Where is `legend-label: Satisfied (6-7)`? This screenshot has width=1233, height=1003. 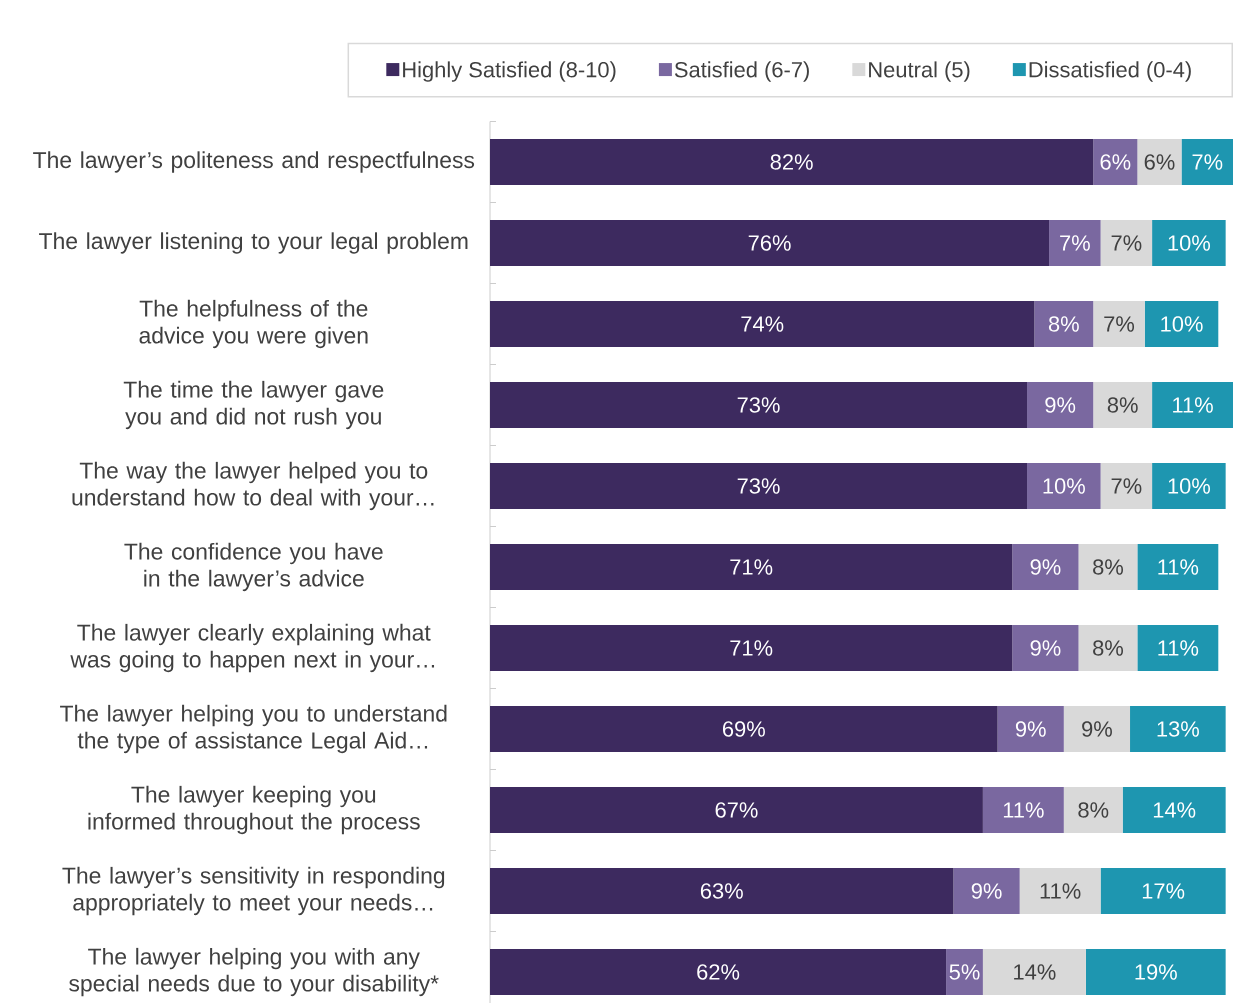 legend-label: Satisfied (6-7) is located at coordinates (741, 71).